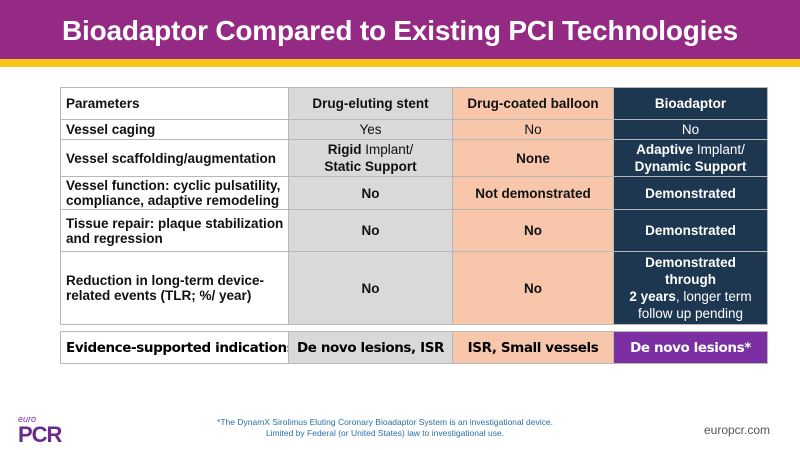 This screenshot has width=800, height=450. What do you see at coordinates (174, 103) in the screenshot?
I see `header-parameters: Parameters` at bounding box center [174, 103].